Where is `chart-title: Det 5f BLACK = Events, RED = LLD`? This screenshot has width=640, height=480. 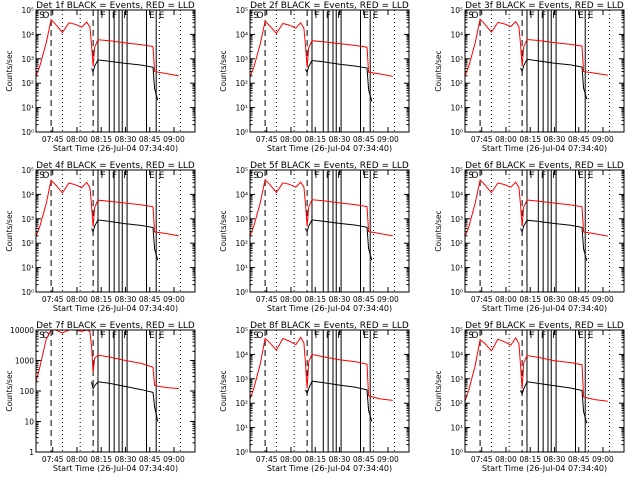 chart-title: Det 5f BLACK = Events, RED = LLD is located at coordinates (329, 166).